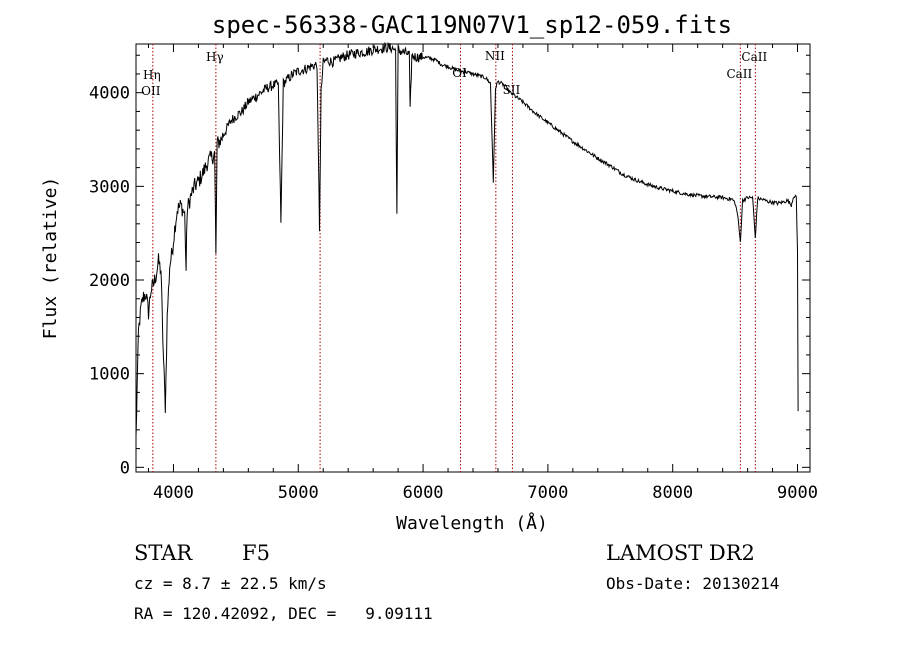 This screenshot has width=900, height=649. What do you see at coordinates (151, 91) in the screenshot?
I see `reference-line-label: OII` at bounding box center [151, 91].